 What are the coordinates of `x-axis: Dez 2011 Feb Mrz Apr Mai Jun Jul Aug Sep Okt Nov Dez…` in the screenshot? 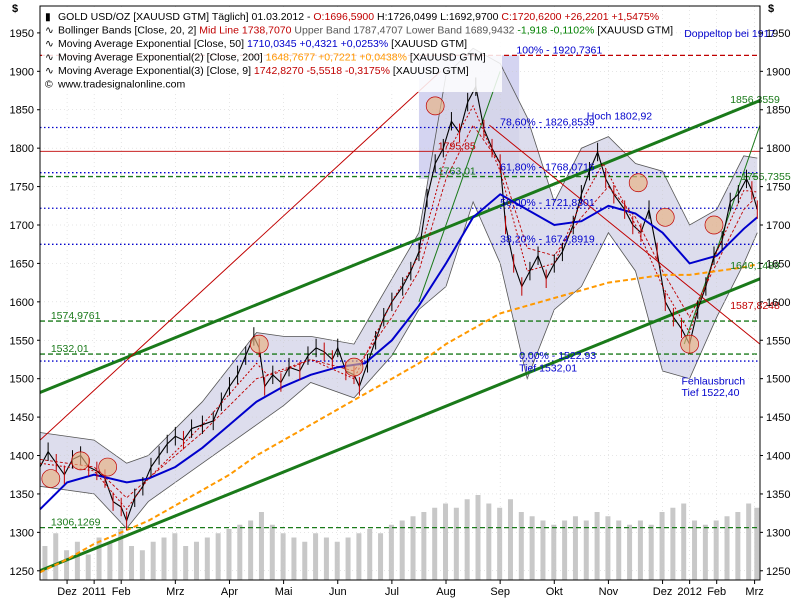 It's located at (410, 589).